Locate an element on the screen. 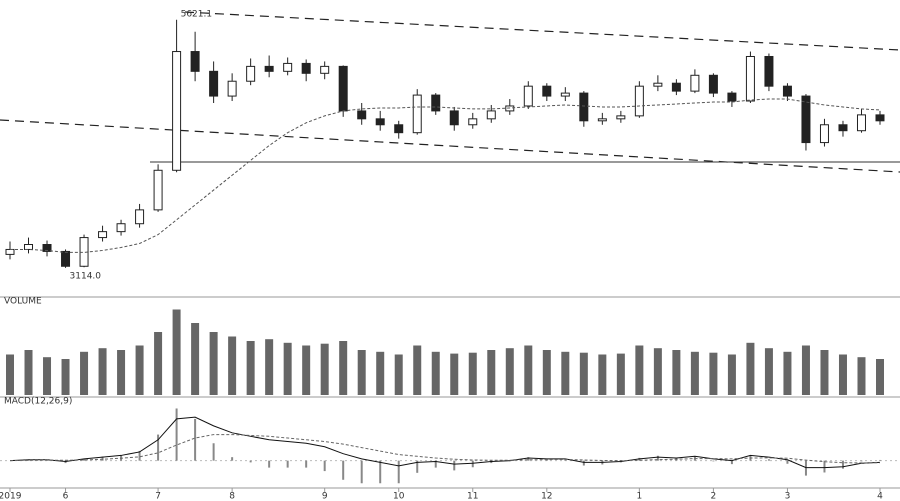  x-tick-label: 7 is located at coordinates (158, 496).